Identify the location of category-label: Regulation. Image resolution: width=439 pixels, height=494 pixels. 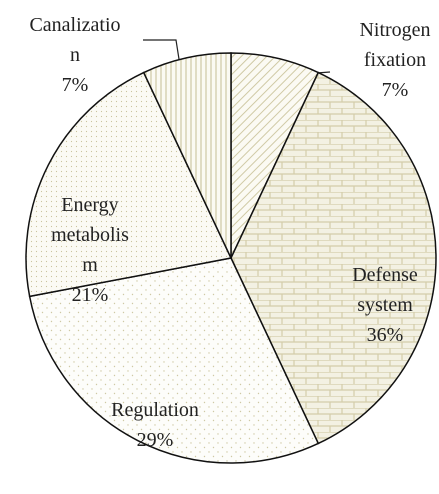
(155, 410).